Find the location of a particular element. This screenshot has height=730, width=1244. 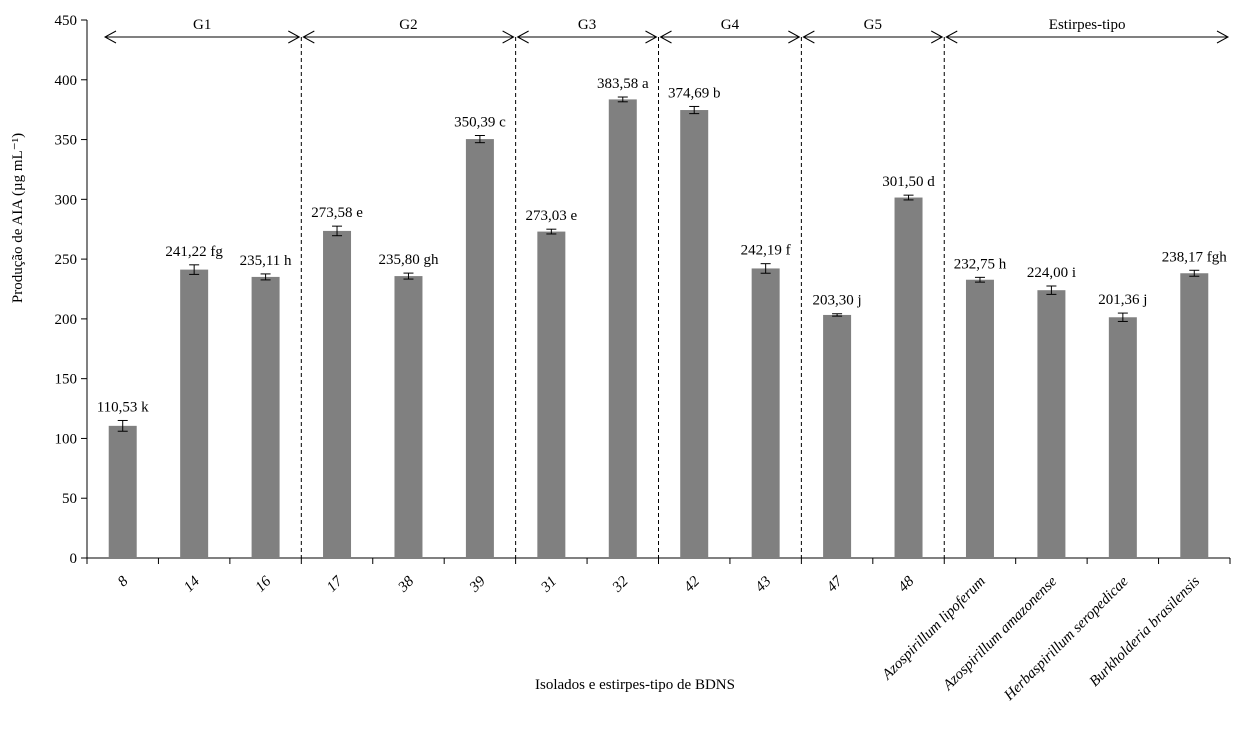

y-tick-label: 200 is located at coordinates (66, 320).